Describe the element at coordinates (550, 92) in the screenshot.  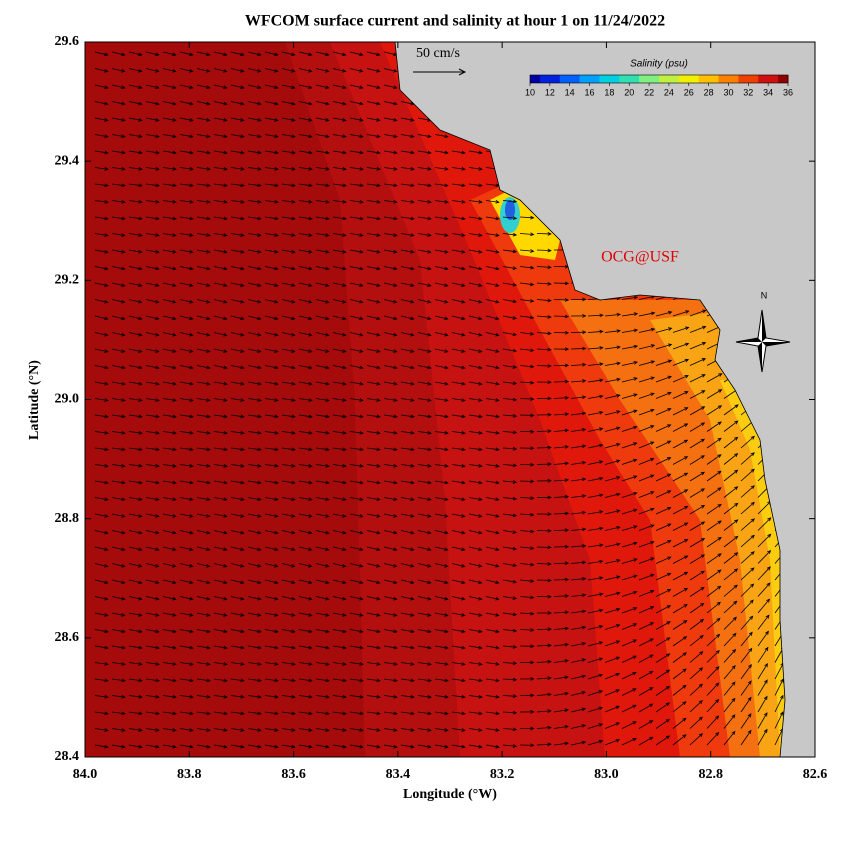
I see `colorbar-tick-label: 12` at that location.